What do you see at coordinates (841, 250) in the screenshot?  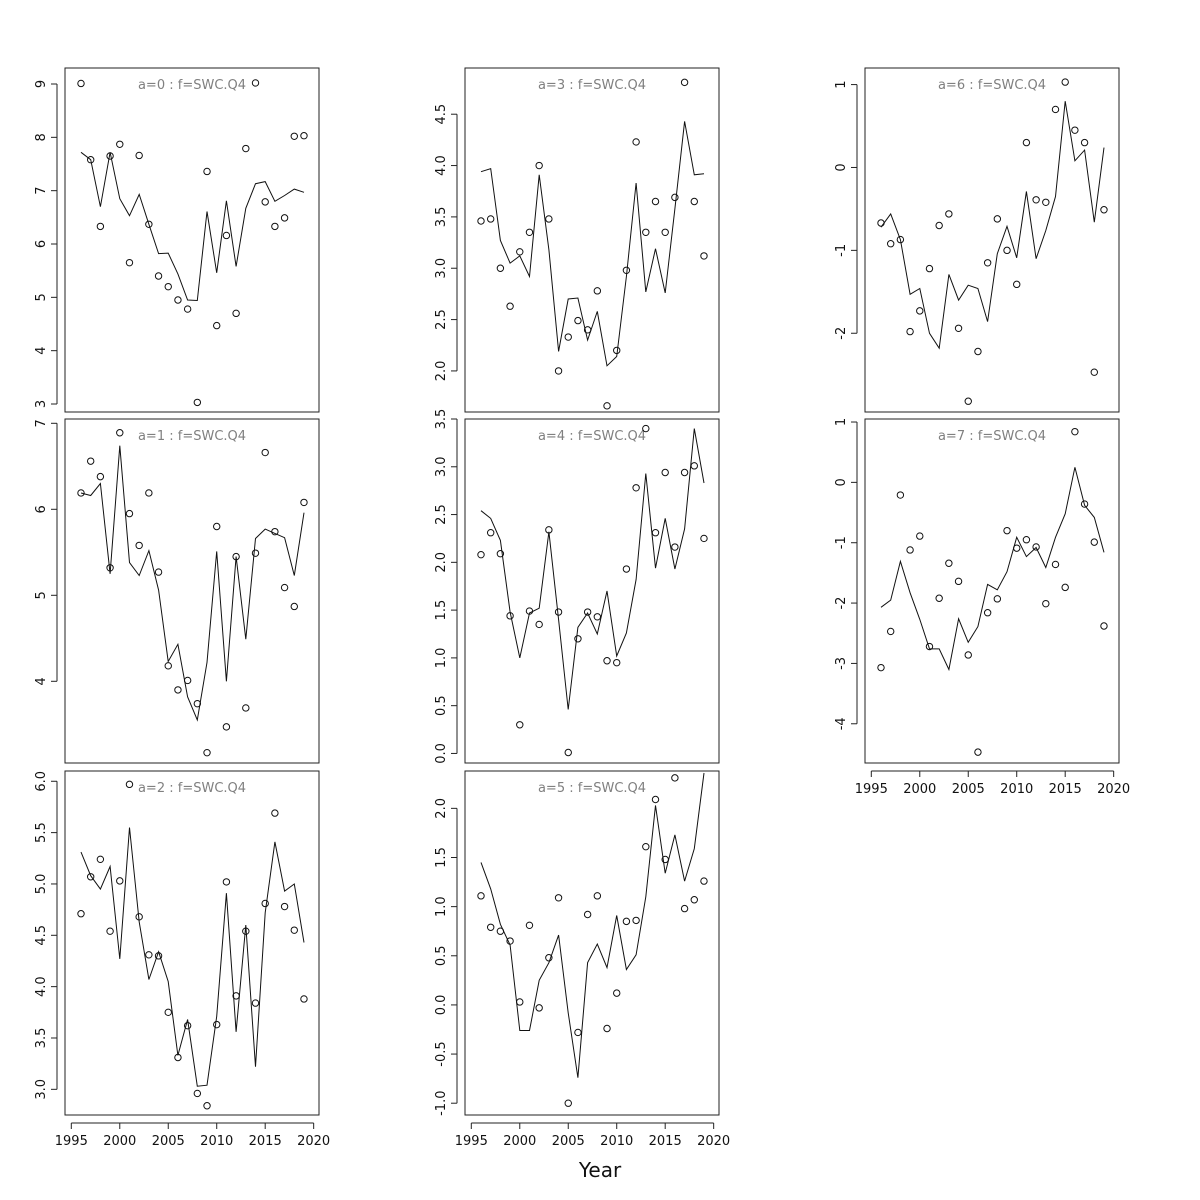 I see `y-tick-label: -1` at bounding box center [841, 250].